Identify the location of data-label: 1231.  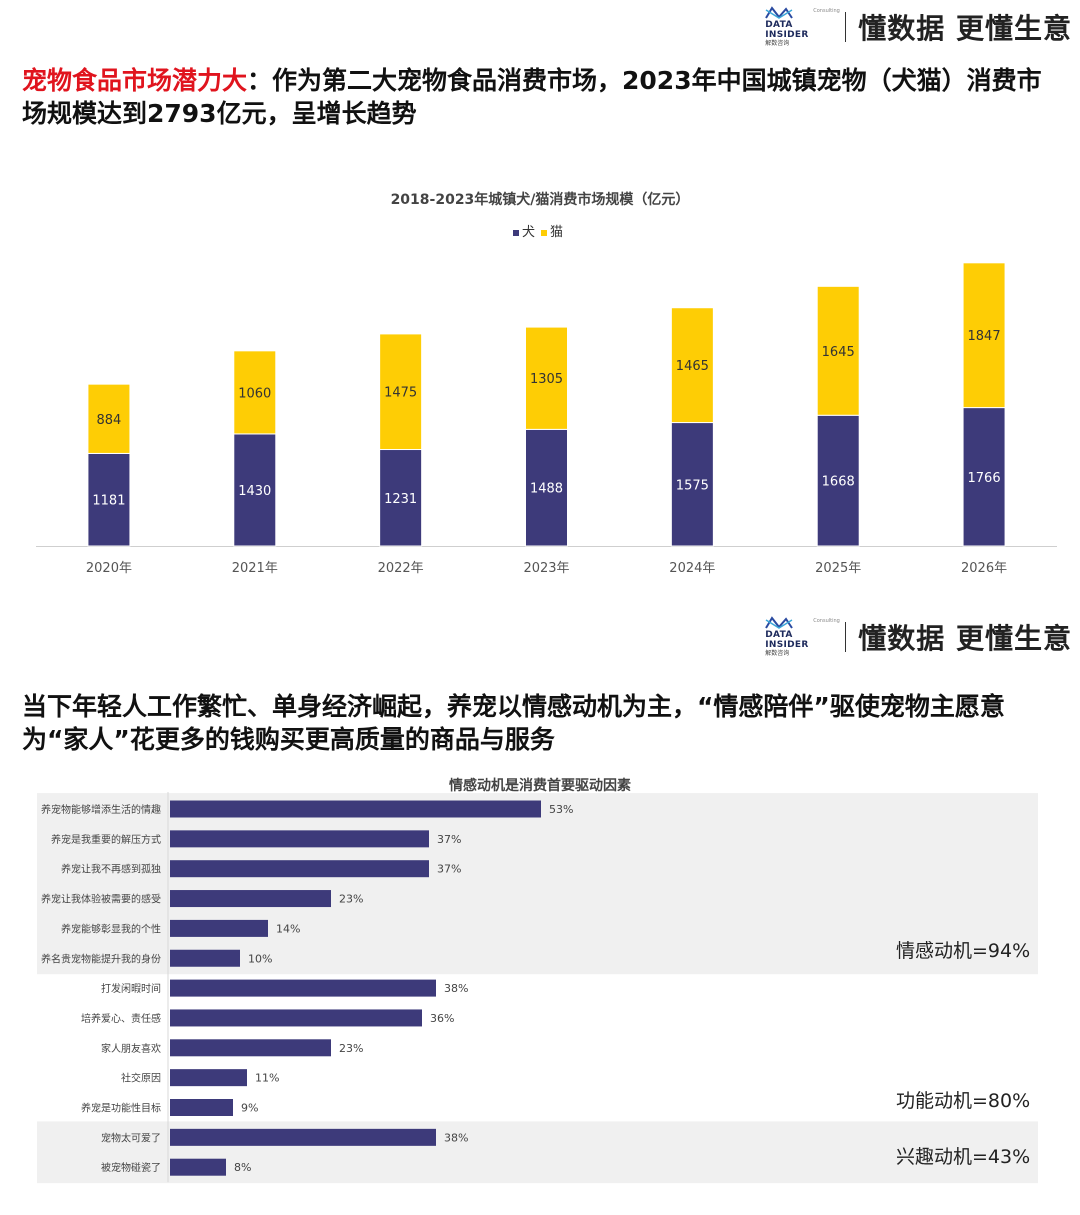
(400, 499).